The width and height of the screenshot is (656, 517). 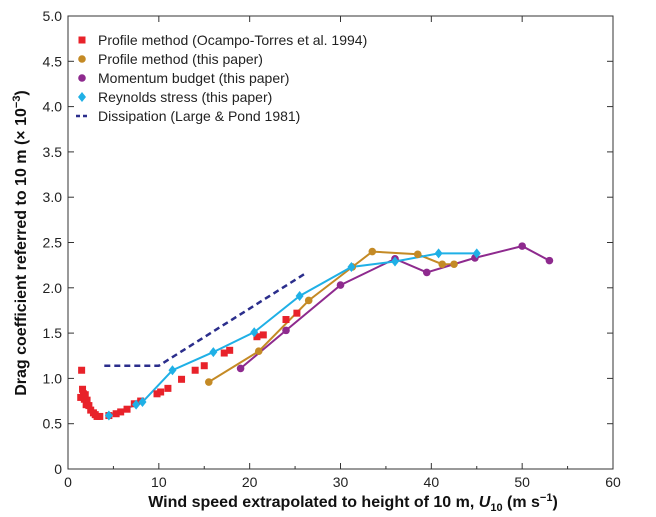 What do you see at coordinates (159, 482) in the screenshot?
I see `x-tick-label: 10` at bounding box center [159, 482].